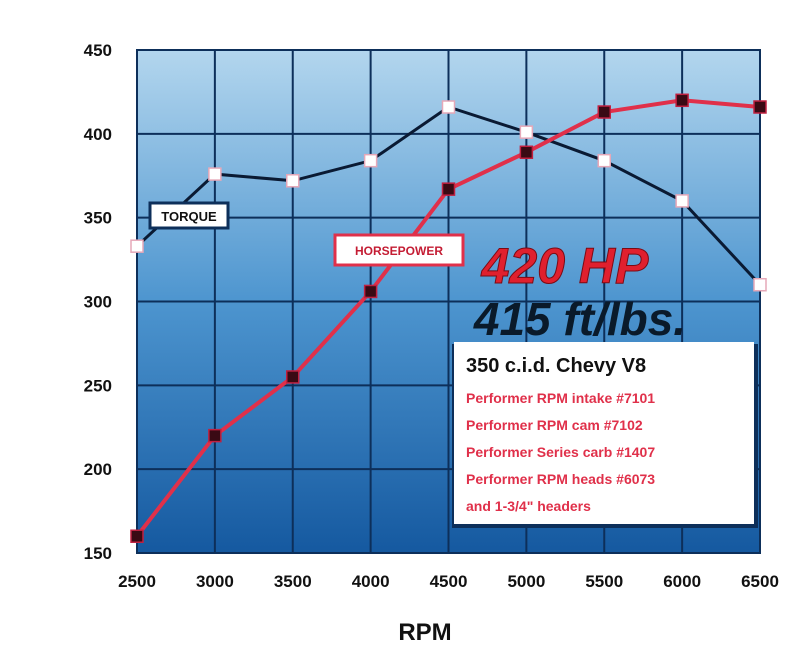 The image size is (800, 662). Describe the element at coordinates (604, 581) in the screenshot. I see `x-tick-label: 5500` at that location.